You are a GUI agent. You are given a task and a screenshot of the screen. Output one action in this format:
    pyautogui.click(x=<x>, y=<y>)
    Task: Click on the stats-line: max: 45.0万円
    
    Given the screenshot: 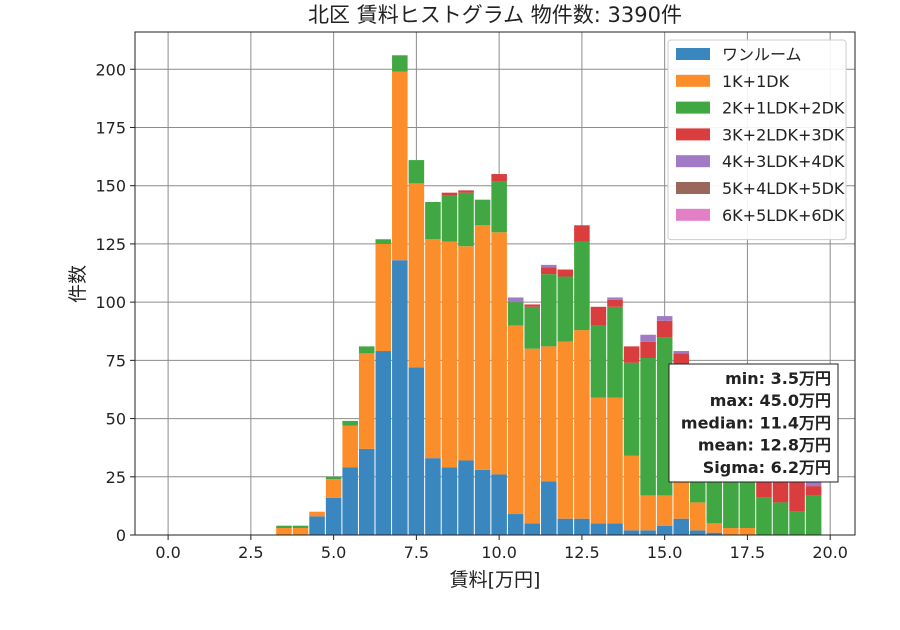 What is the action you would take?
    pyautogui.click(x=770, y=400)
    